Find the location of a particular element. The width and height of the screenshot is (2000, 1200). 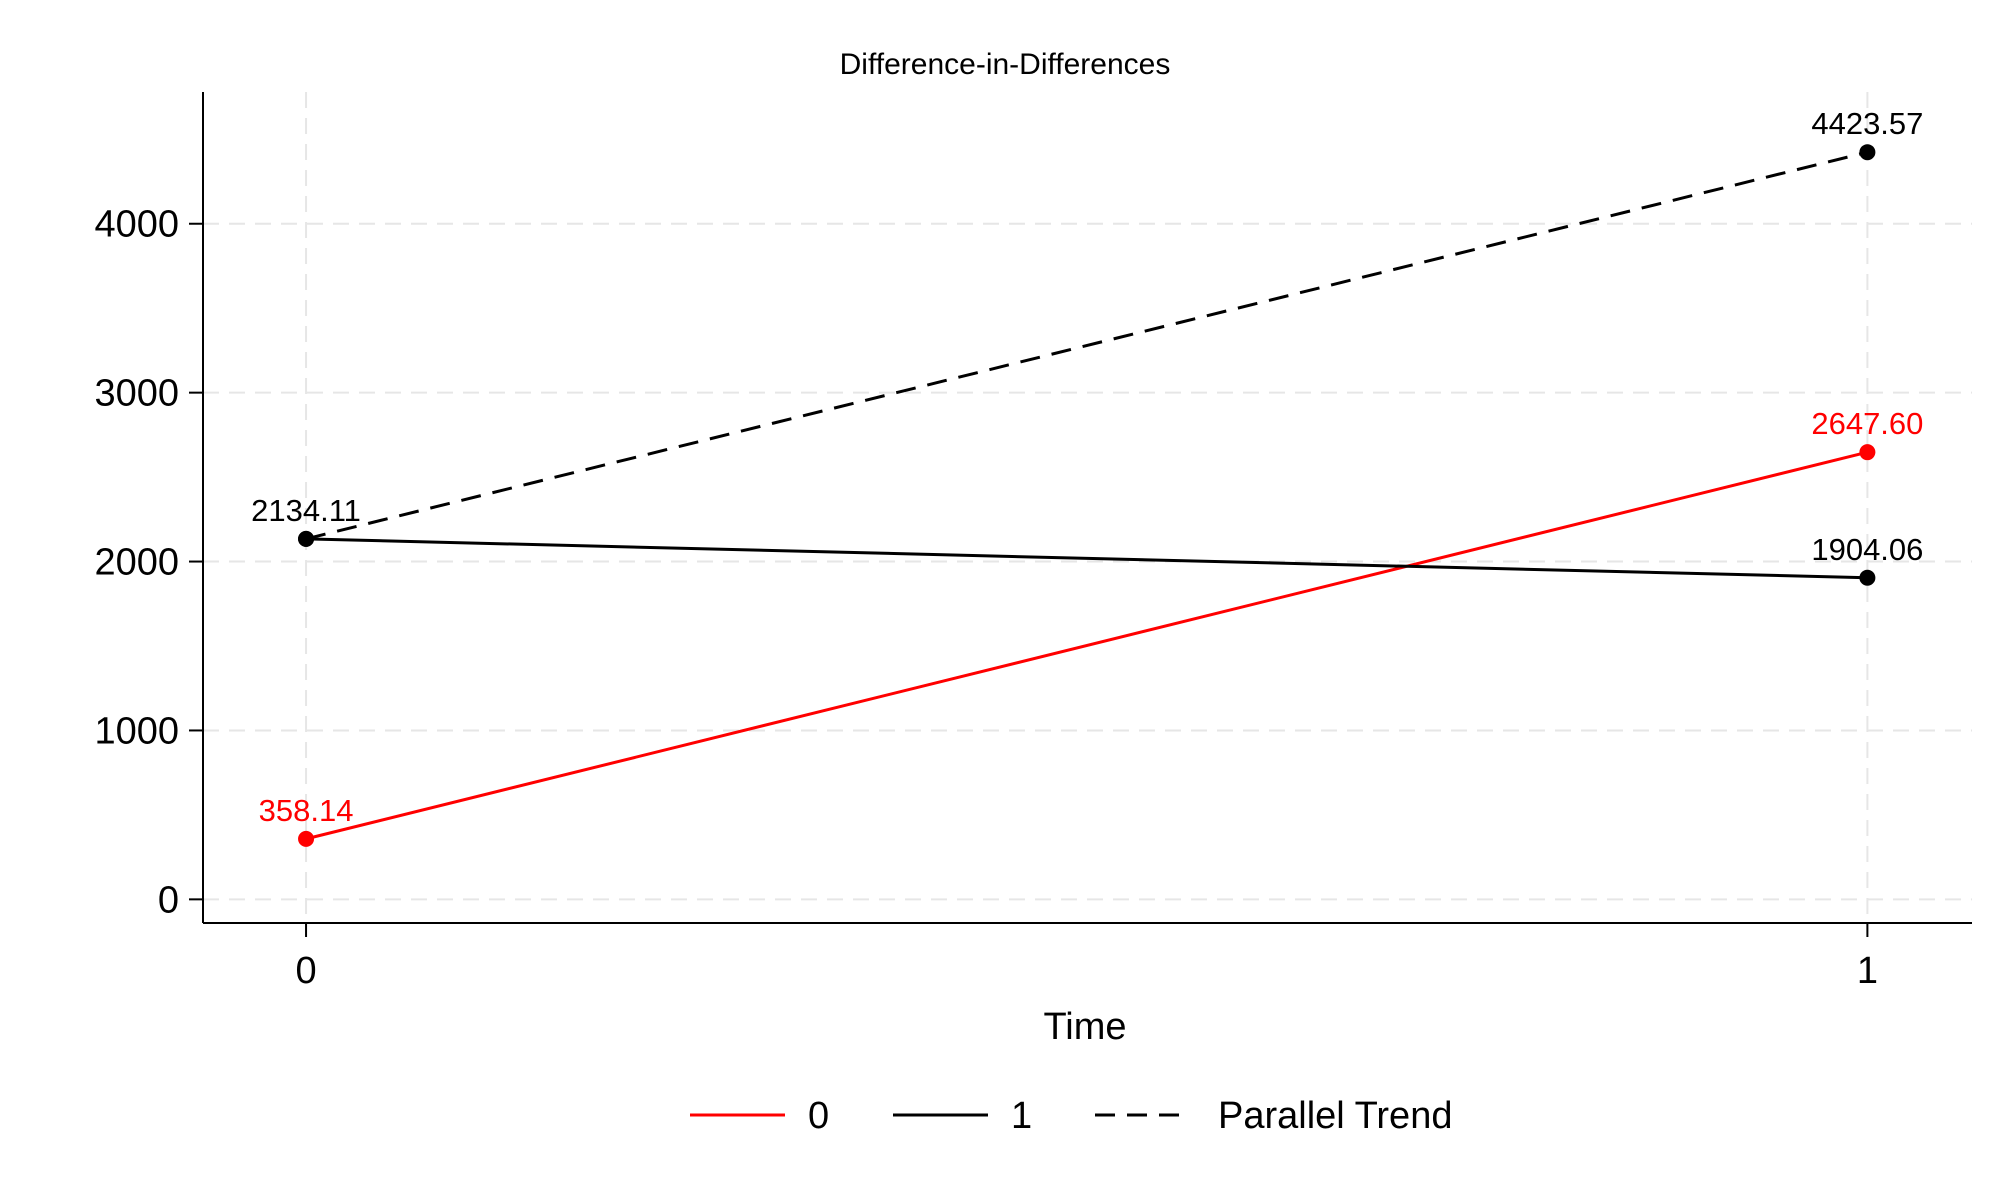

y-tick-label: 2000 is located at coordinates (136, 563).